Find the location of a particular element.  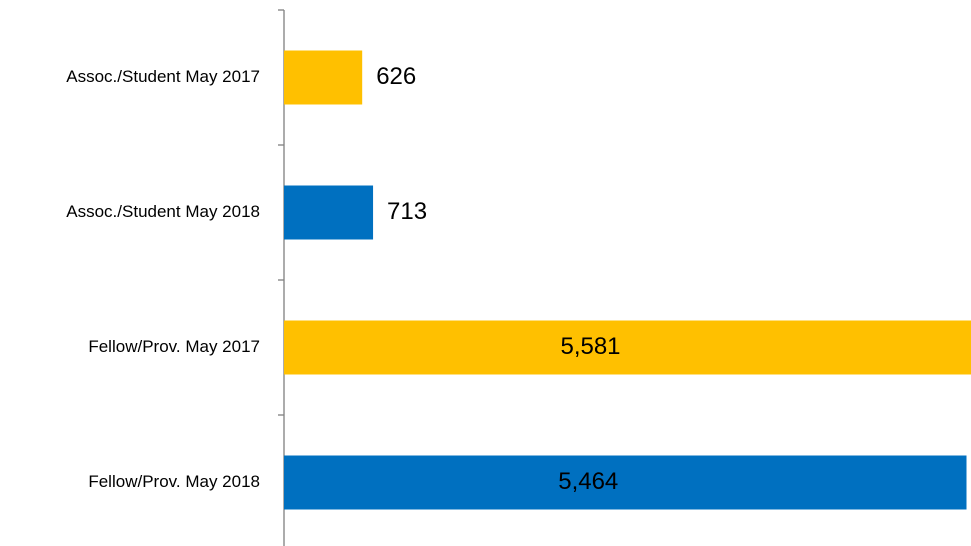

y-tick-label: Assoc./Student May 2018 is located at coordinates (163, 211).